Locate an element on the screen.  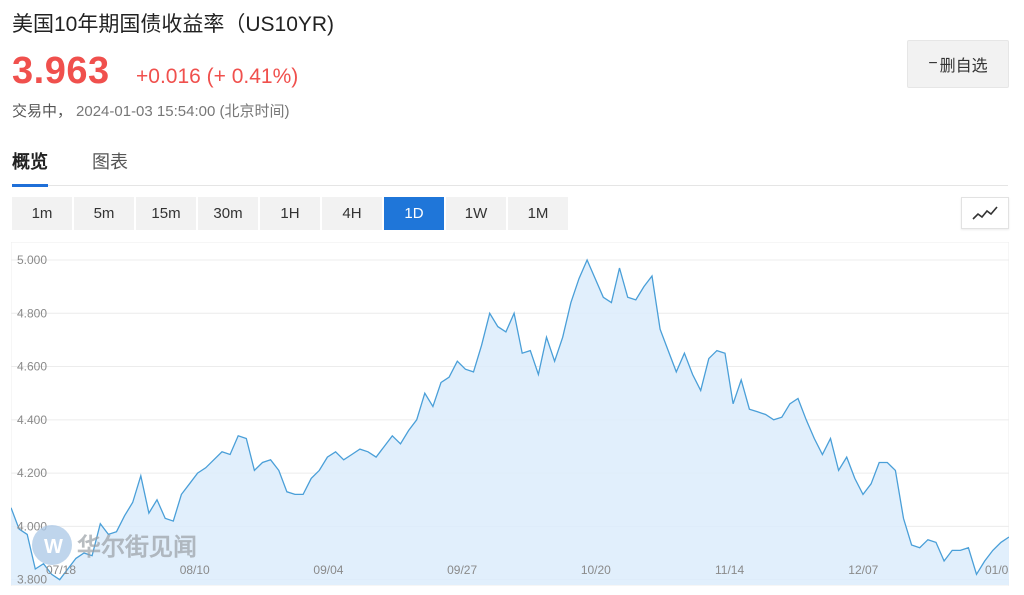
chart-type-button is located at coordinates (985, 213).